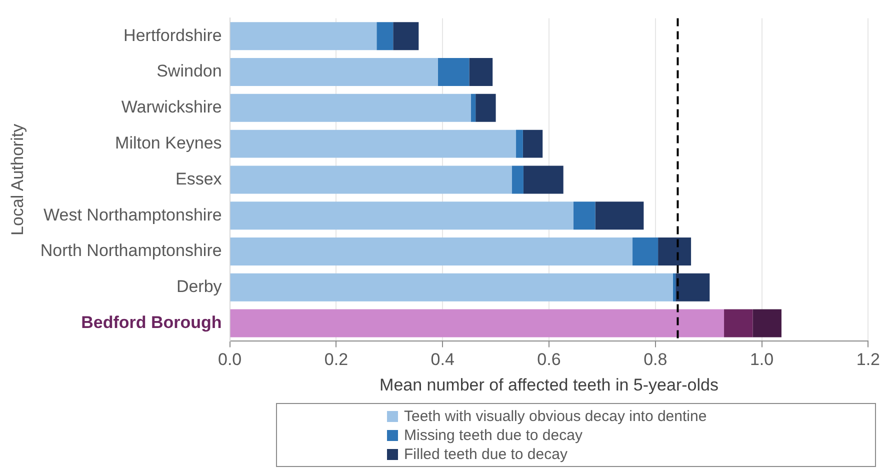 The height and width of the screenshot is (469, 883). What do you see at coordinates (656, 360) in the screenshot?
I see `x-tick-label: 0.8` at bounding box center [656, 360].